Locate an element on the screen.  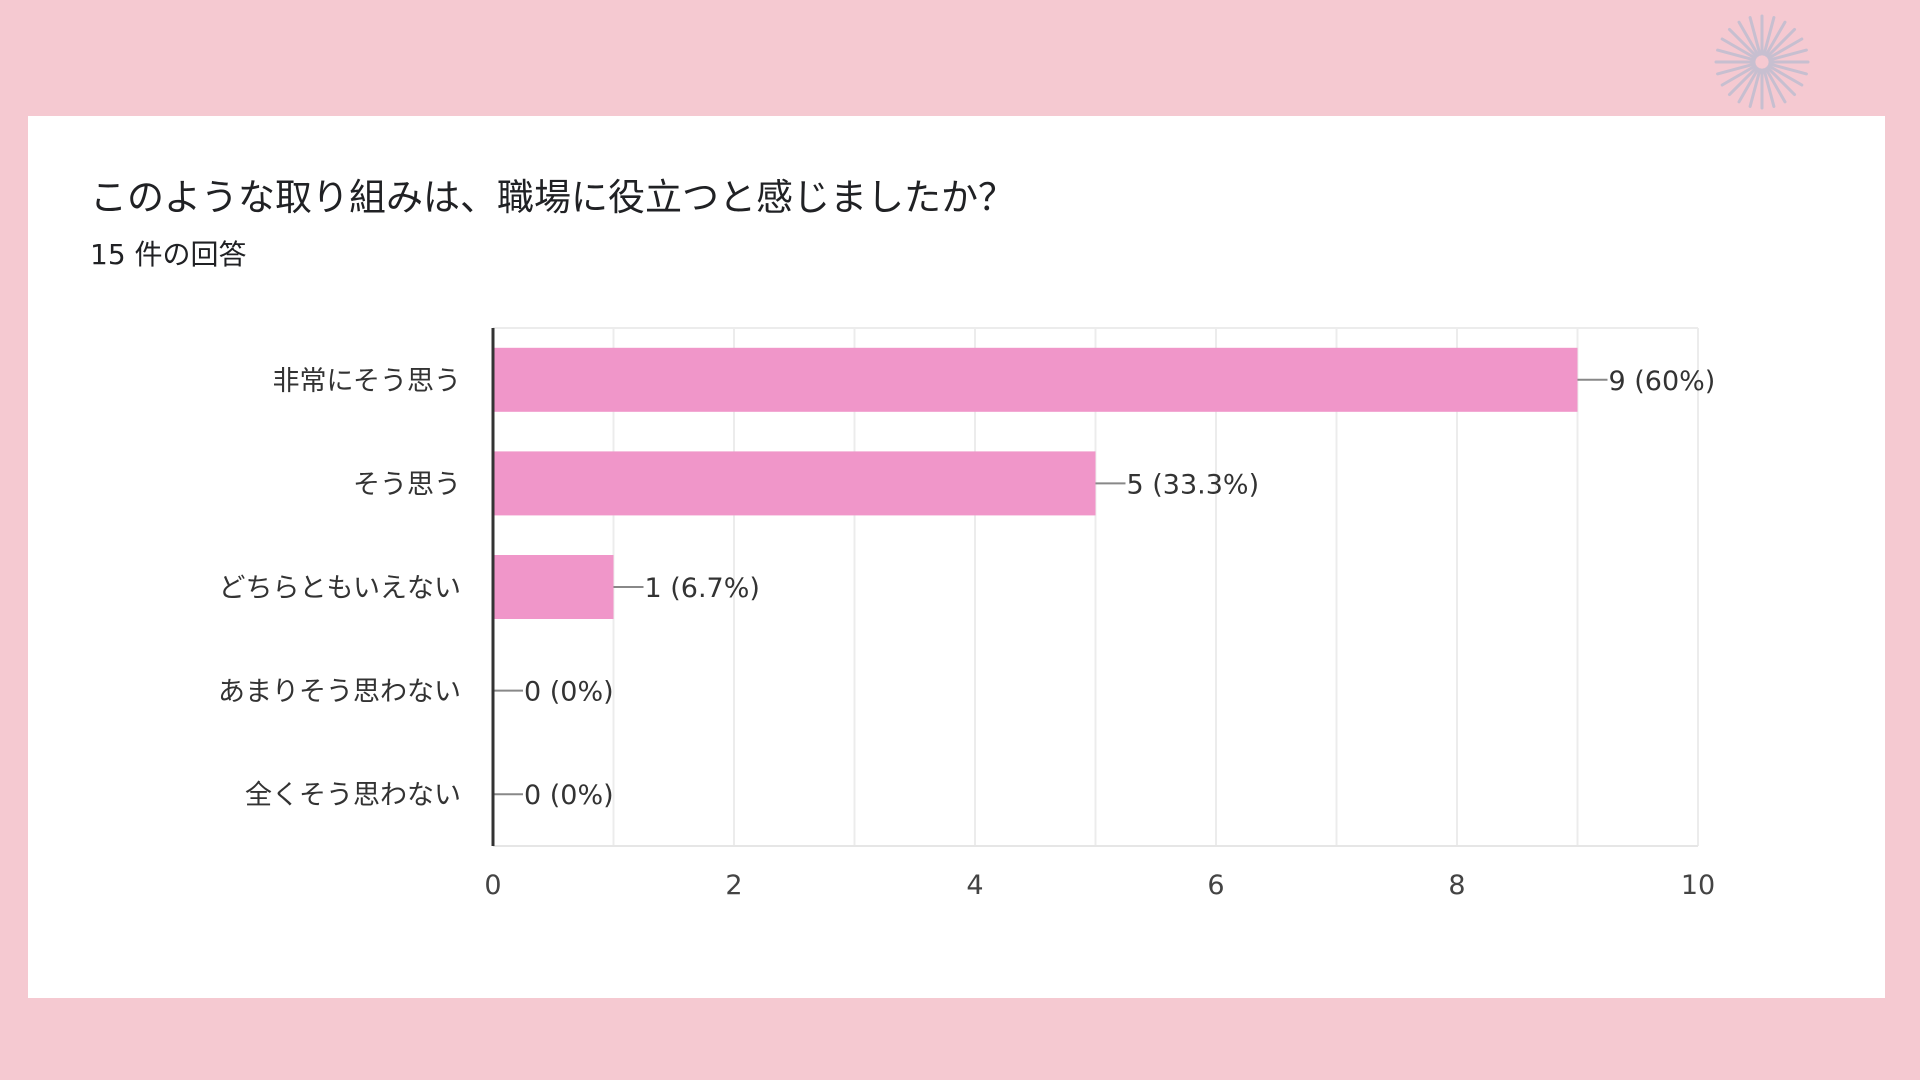
category-label: あまりそう思わない is located at coordinates (339, 692).